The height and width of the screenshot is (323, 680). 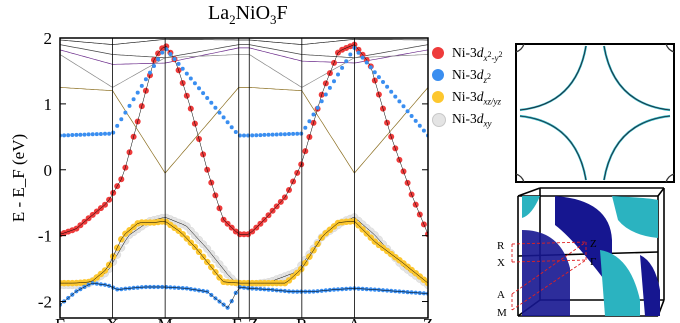 What do you see at coordinates (48, 104) in the screenshot?
I see `y-tick-label: 1` at bounding box center [48, 104].